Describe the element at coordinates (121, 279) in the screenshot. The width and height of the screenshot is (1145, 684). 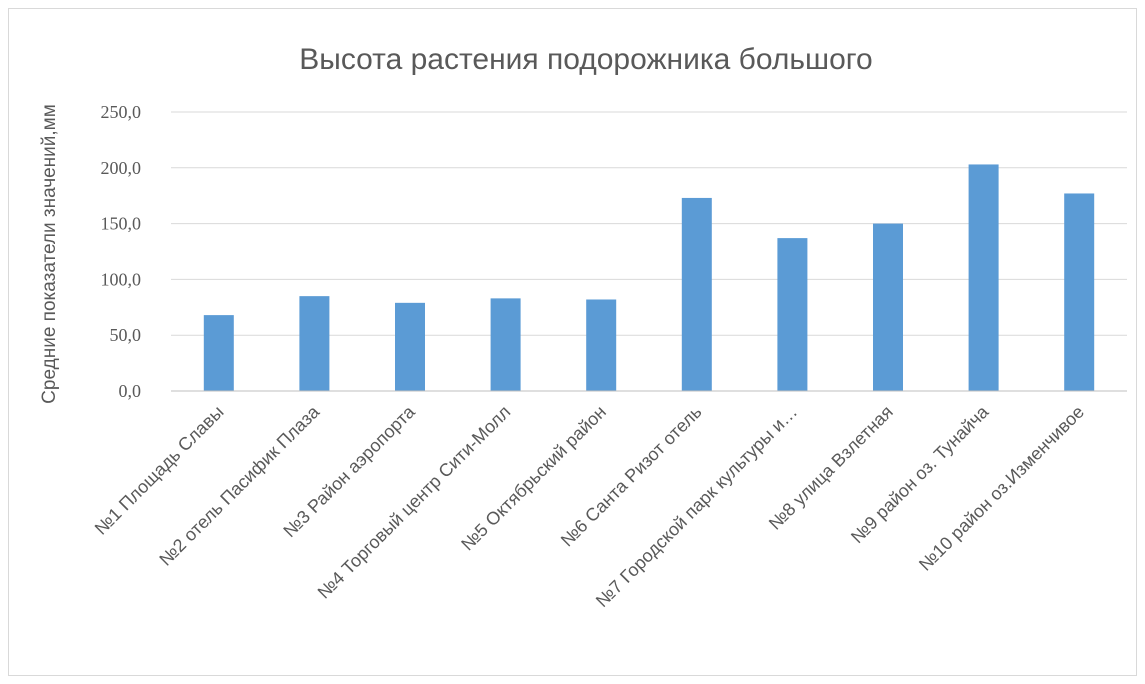
I see `y-tick-label: 100,0` at that location.